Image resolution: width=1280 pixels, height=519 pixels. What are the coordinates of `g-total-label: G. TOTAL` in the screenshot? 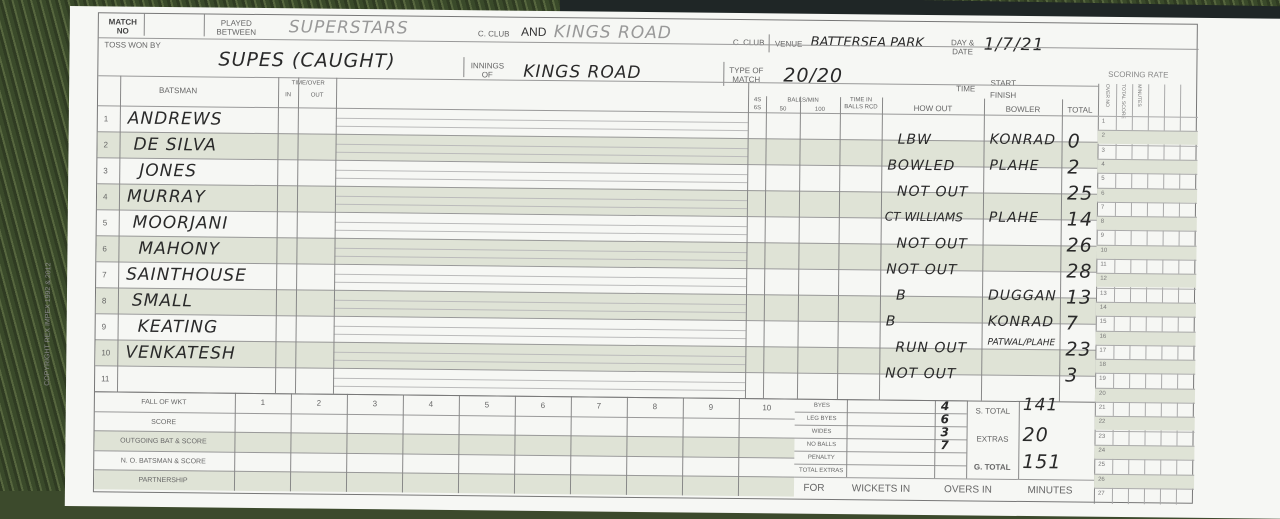 It's located at (992, 467).